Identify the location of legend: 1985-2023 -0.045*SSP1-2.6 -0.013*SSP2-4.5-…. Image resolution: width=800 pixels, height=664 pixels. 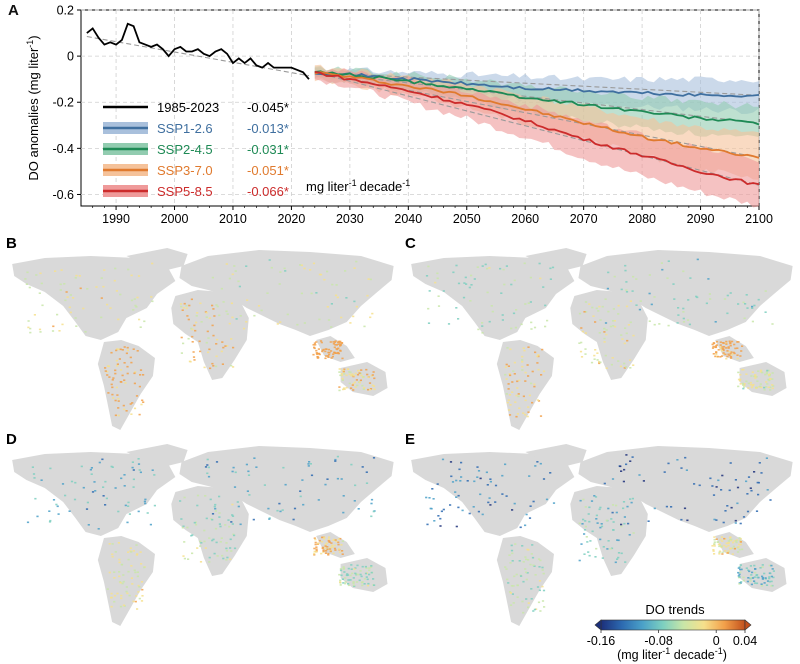
(196, 149).